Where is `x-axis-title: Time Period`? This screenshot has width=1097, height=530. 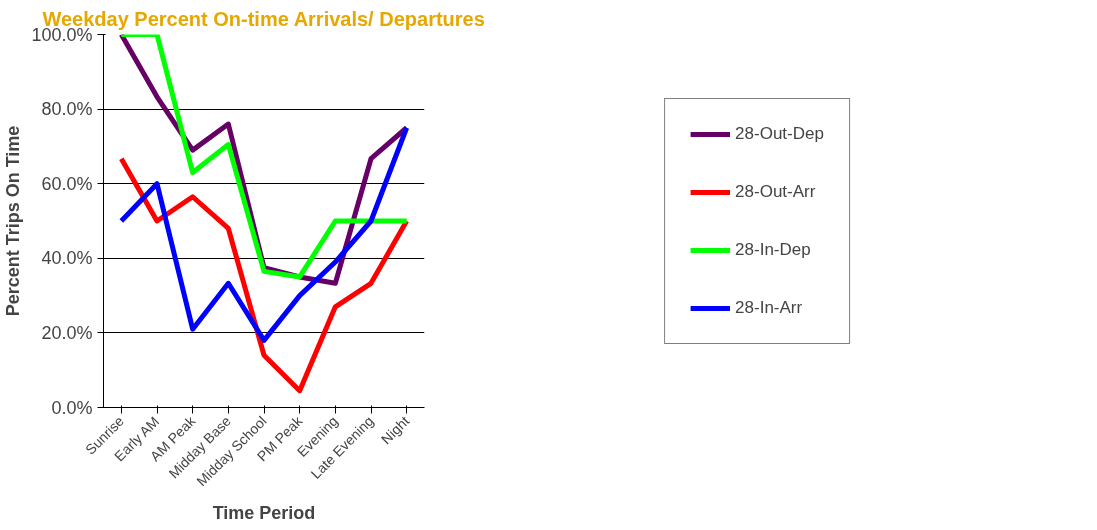 x-axis-title: Time Period is located at coordinates (264, 512).